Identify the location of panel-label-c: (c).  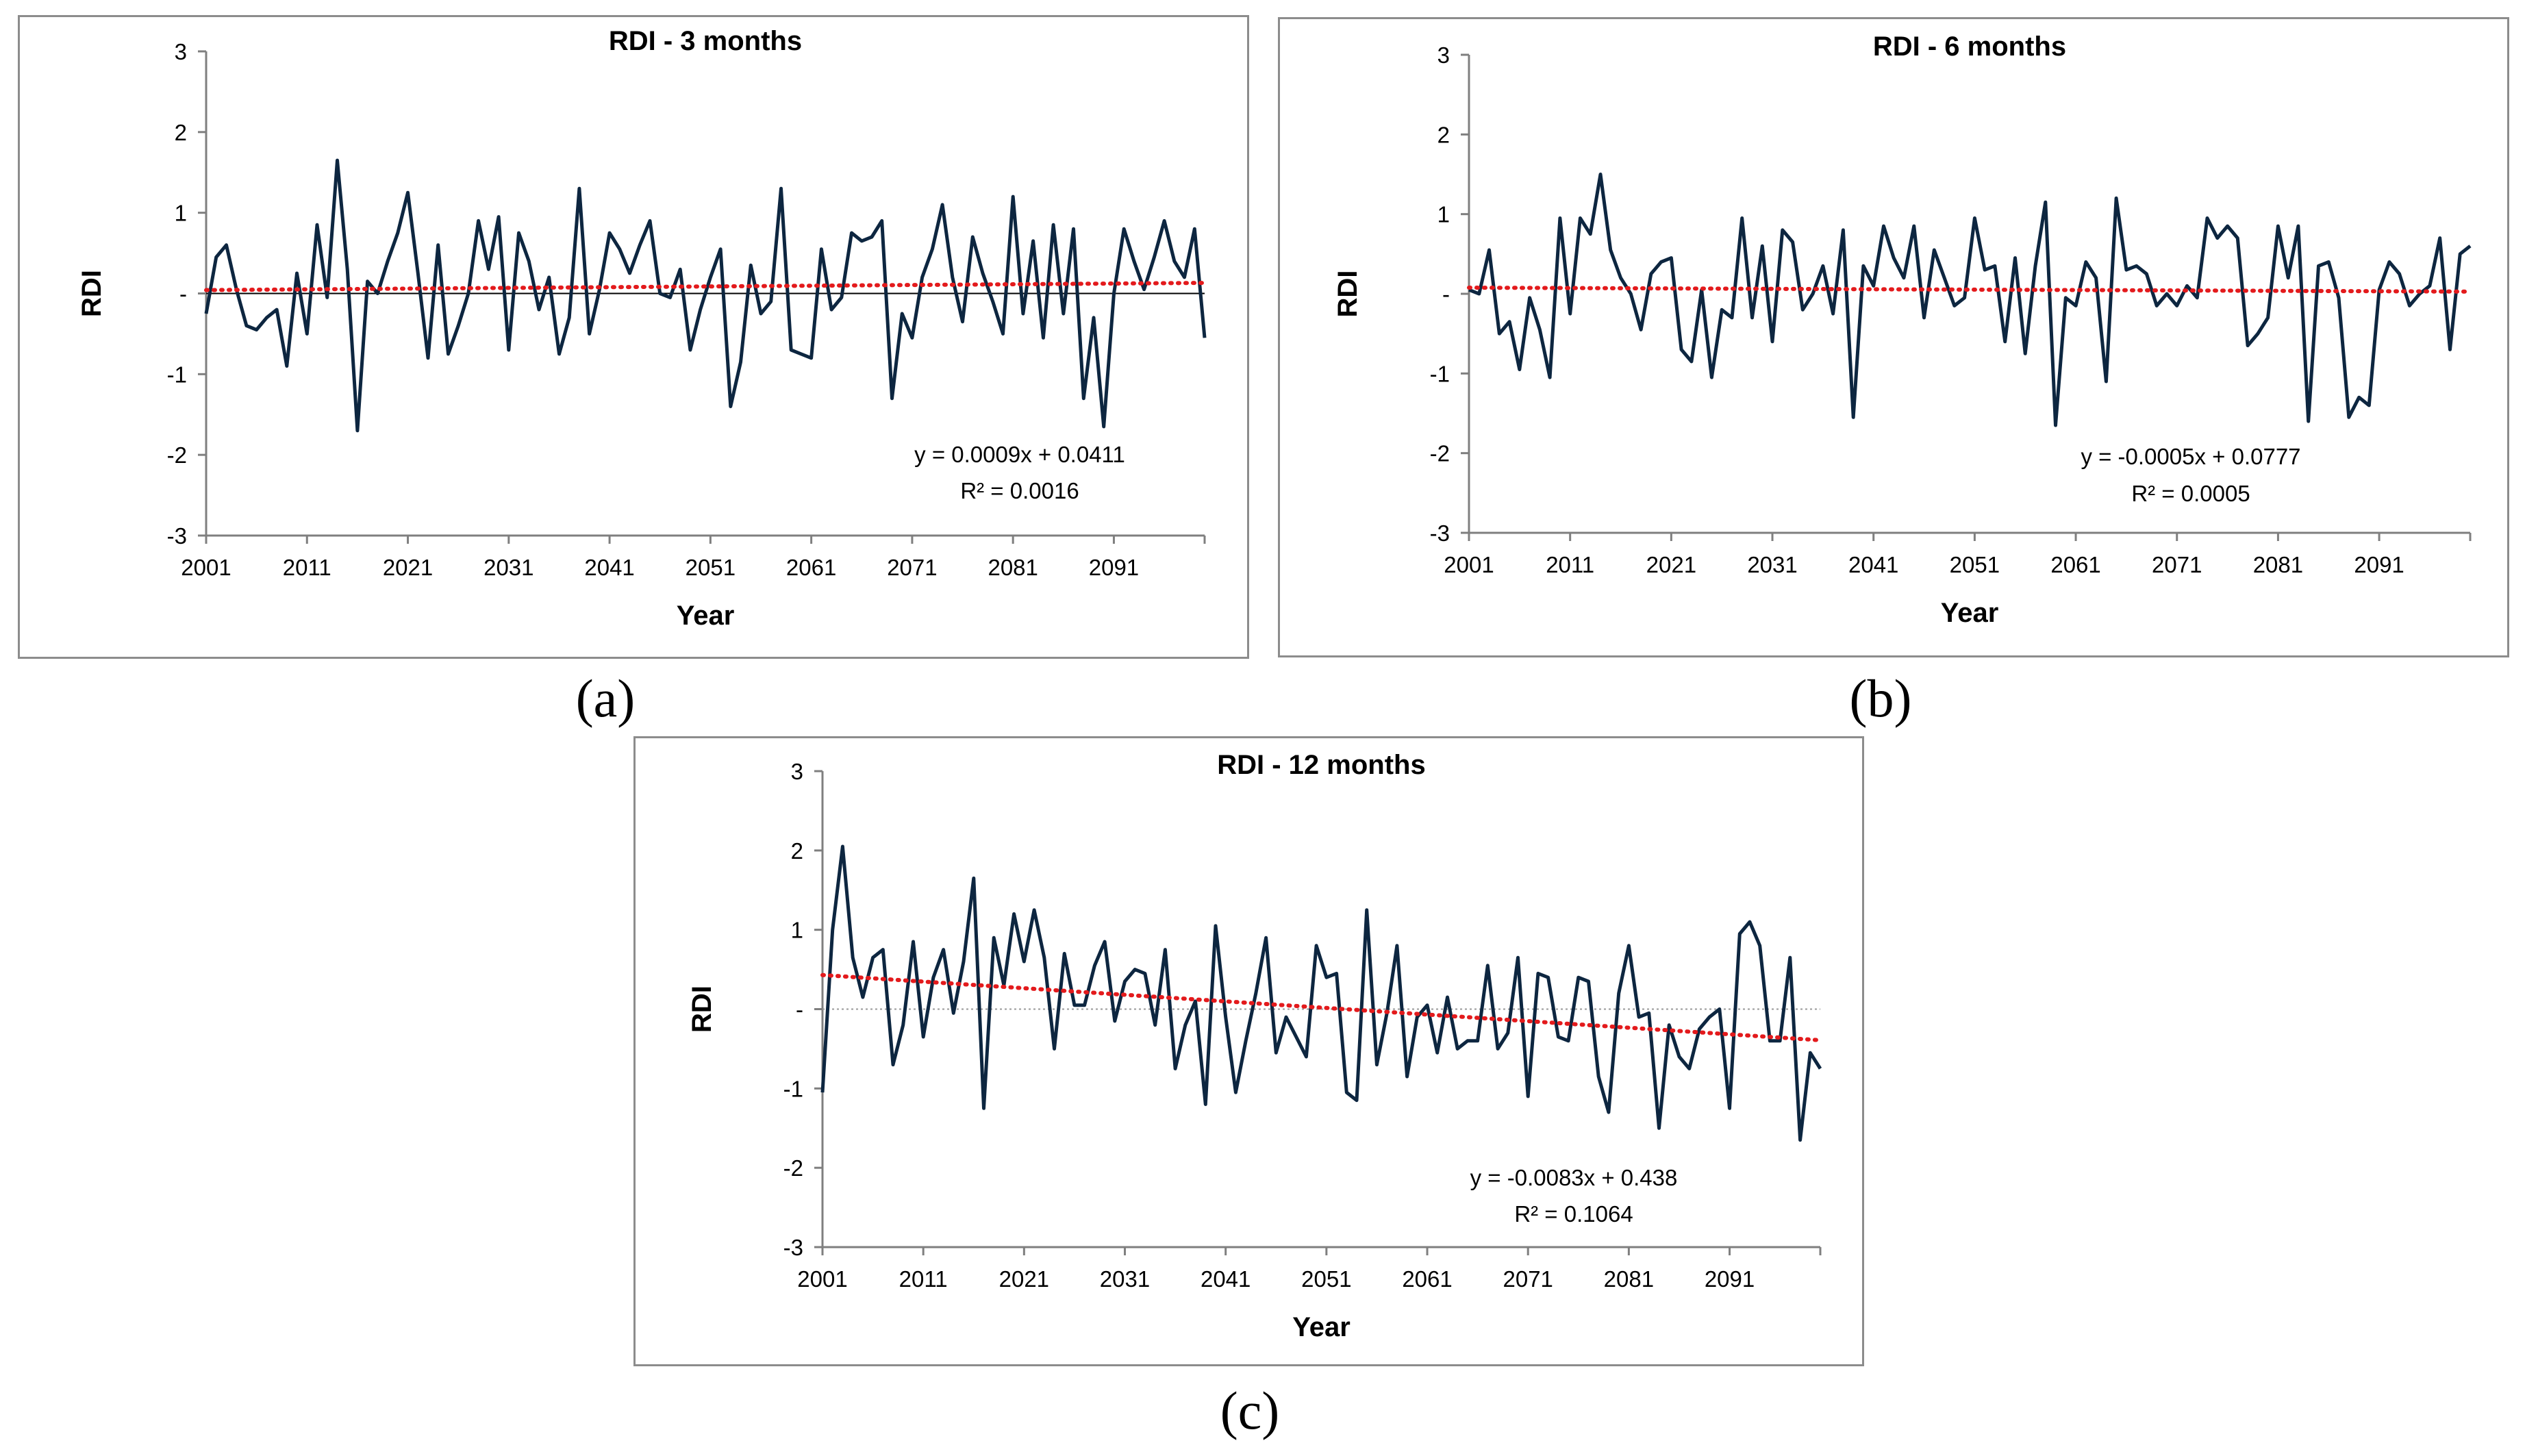
(1250, 1410).